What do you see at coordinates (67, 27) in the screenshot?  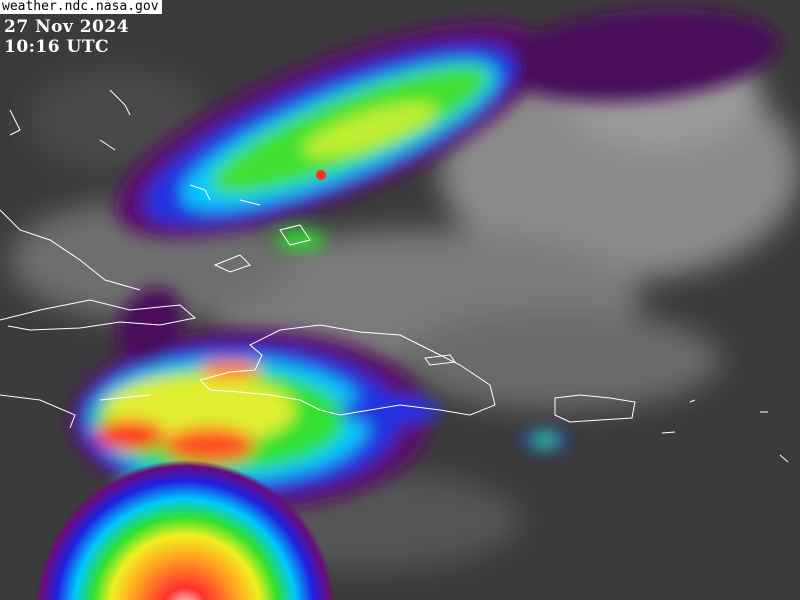 I see `date-label: 27 Nov 2024` at bounding box center [67, 27].